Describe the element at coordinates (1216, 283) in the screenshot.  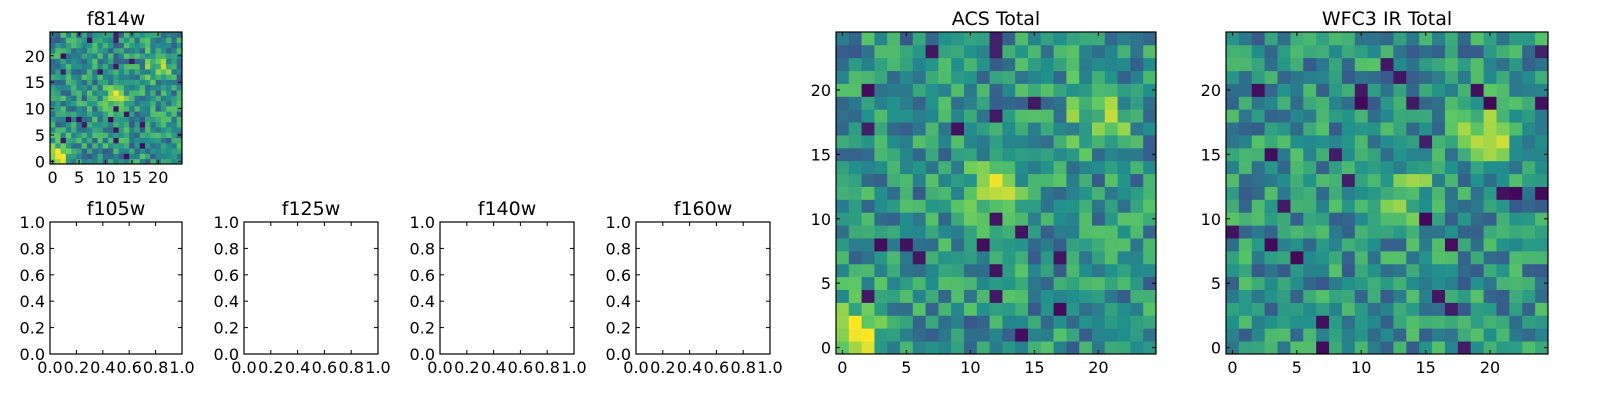
I see `y-tick-label: 5` at that location.